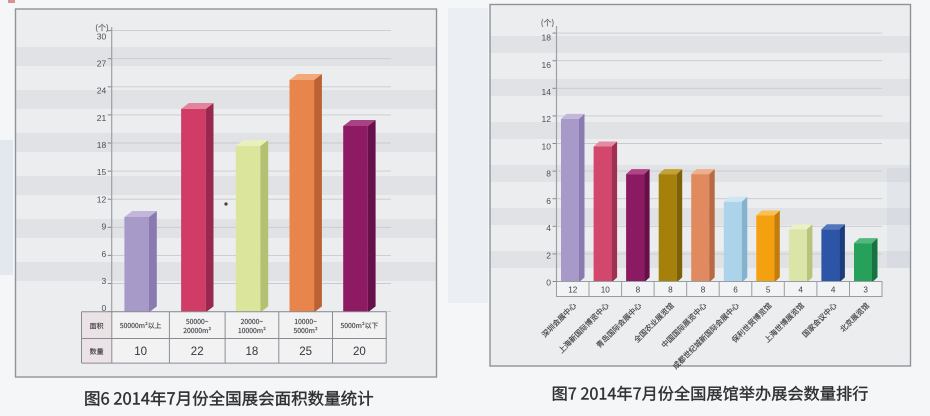 The height and width of the screenshot is (416, 930). I want to click on svg-text: 30, so click(102, 36).